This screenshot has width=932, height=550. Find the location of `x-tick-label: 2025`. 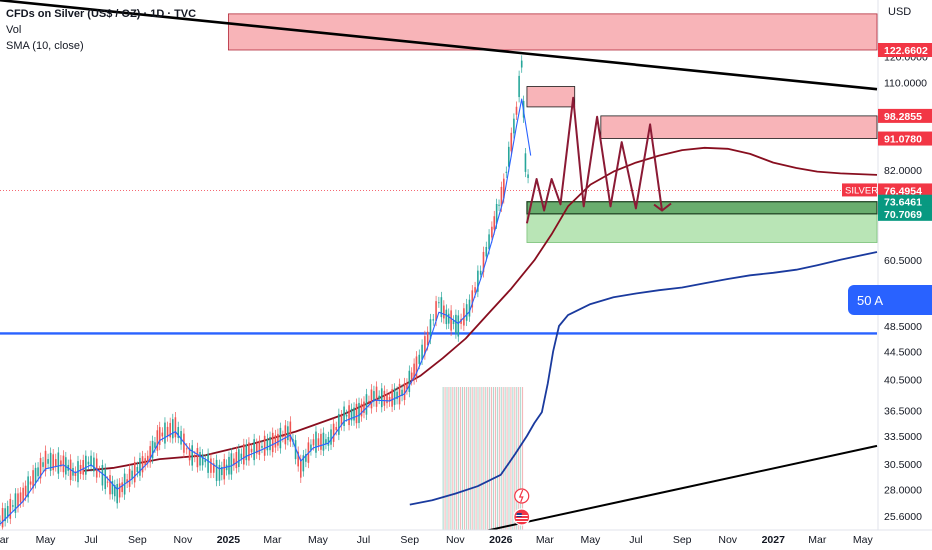

x-tick-label: 2025 is located at coordinates (229, 540).